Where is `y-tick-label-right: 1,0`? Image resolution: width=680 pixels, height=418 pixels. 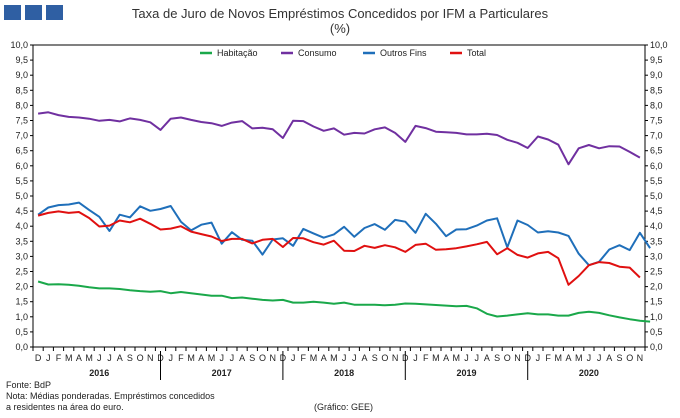 y-tick-label-right: 1,0 is located at coordinates (656, 317).